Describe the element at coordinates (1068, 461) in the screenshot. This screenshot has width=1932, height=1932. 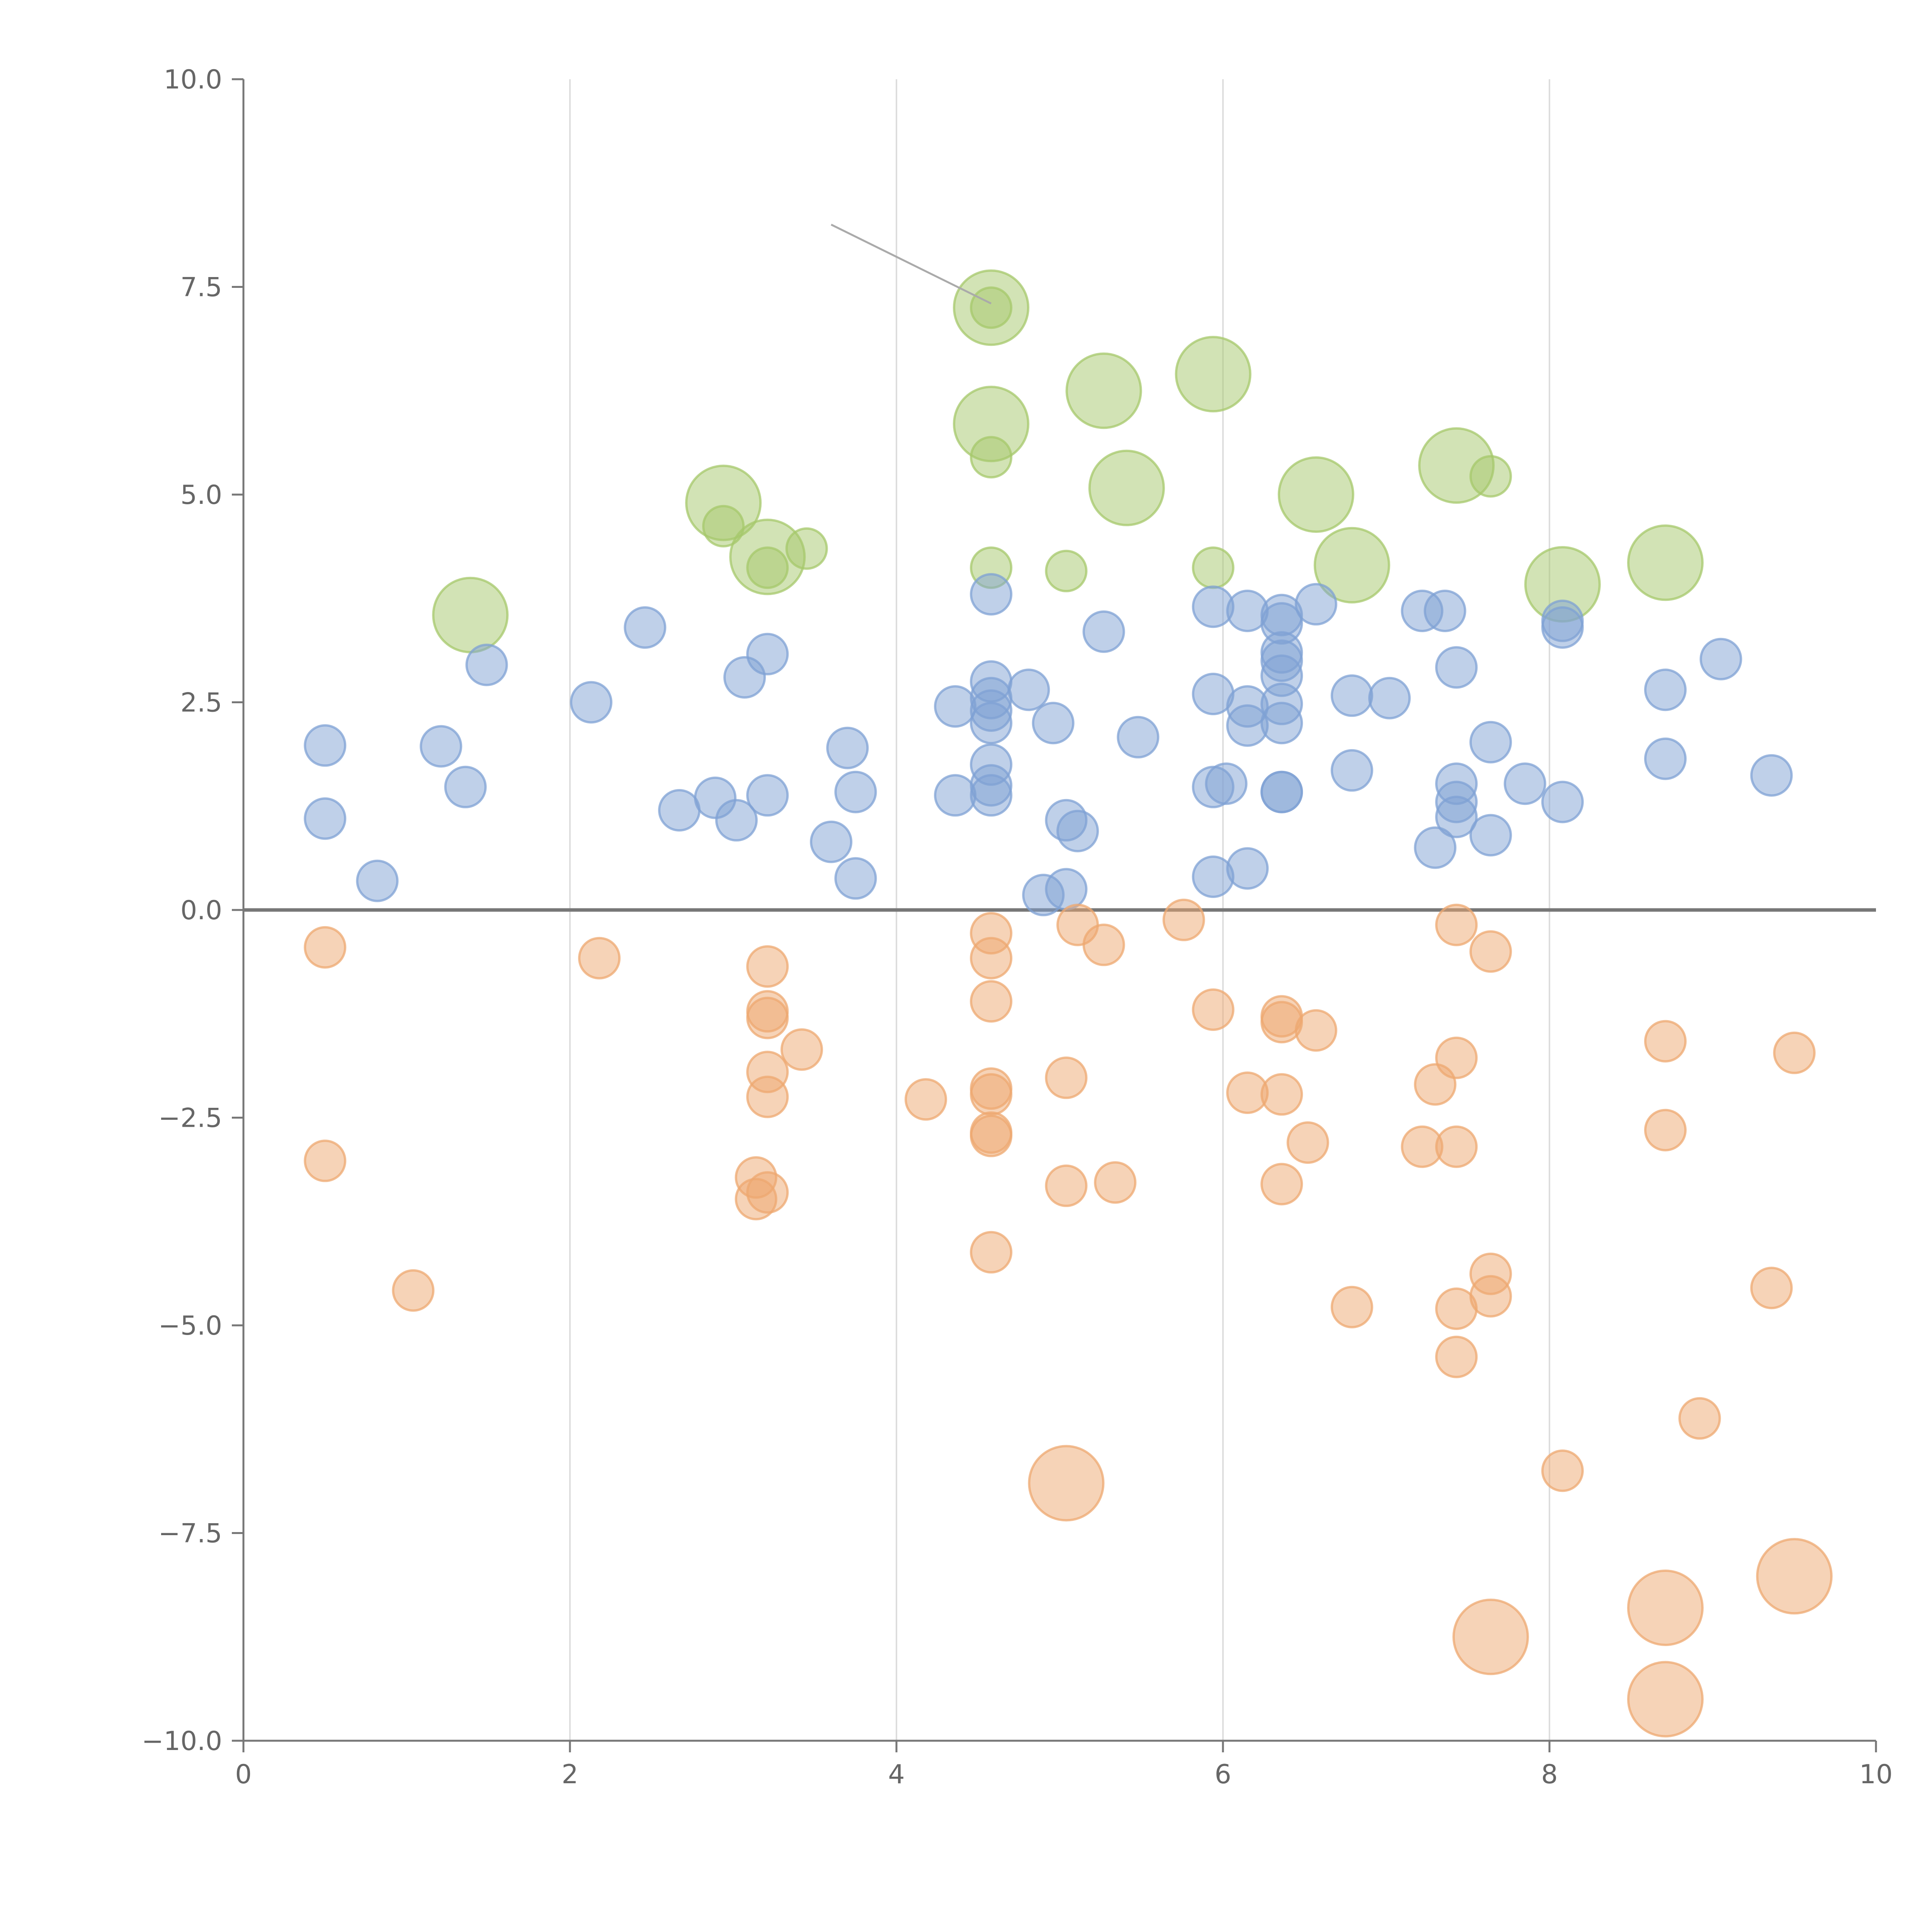
I see `series-green` at that location.